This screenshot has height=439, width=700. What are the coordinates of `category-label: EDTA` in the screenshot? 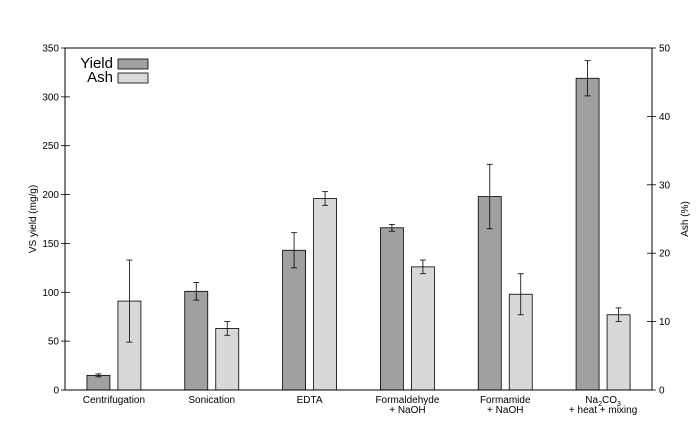 It's located at (310, 400).